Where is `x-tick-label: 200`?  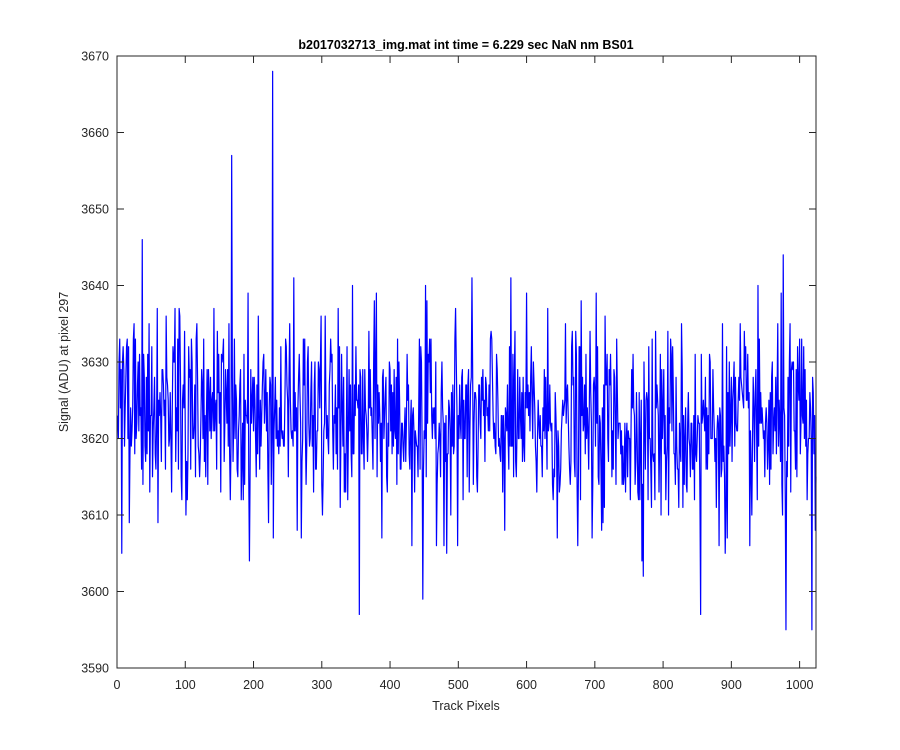 x-tick-label: 200 is located at coordinates (253, 685).